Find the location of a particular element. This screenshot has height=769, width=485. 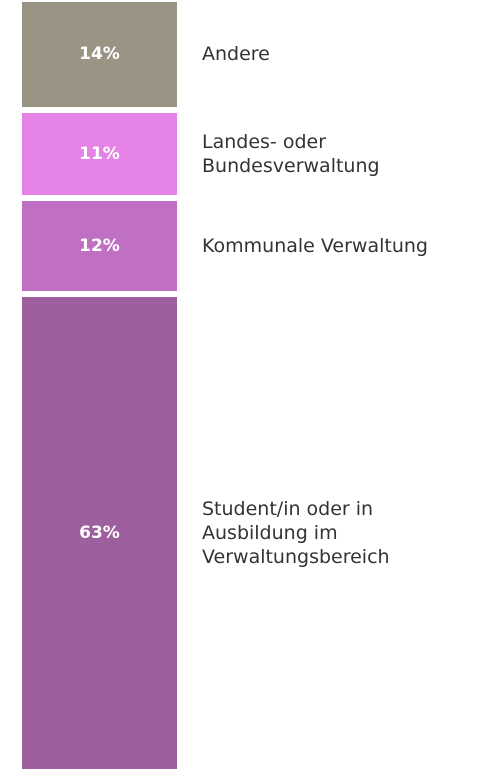

legend-label: Landes- oder Bundesverwaltung is located at coordinates (291, 154).